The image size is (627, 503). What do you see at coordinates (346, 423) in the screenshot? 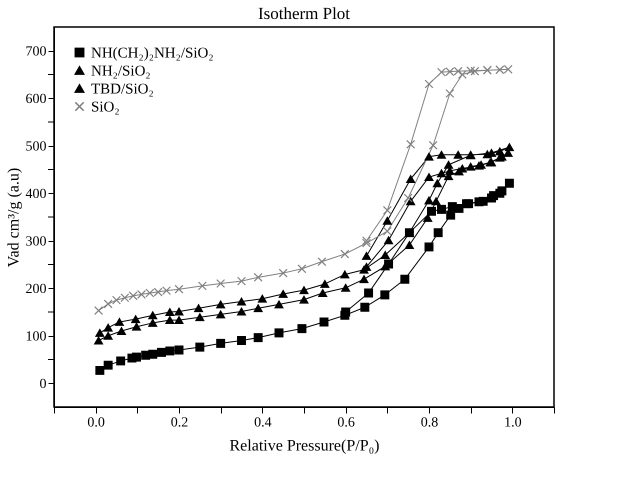
I see `x-tick-label: 0.6` at bounding box center [346, 423].